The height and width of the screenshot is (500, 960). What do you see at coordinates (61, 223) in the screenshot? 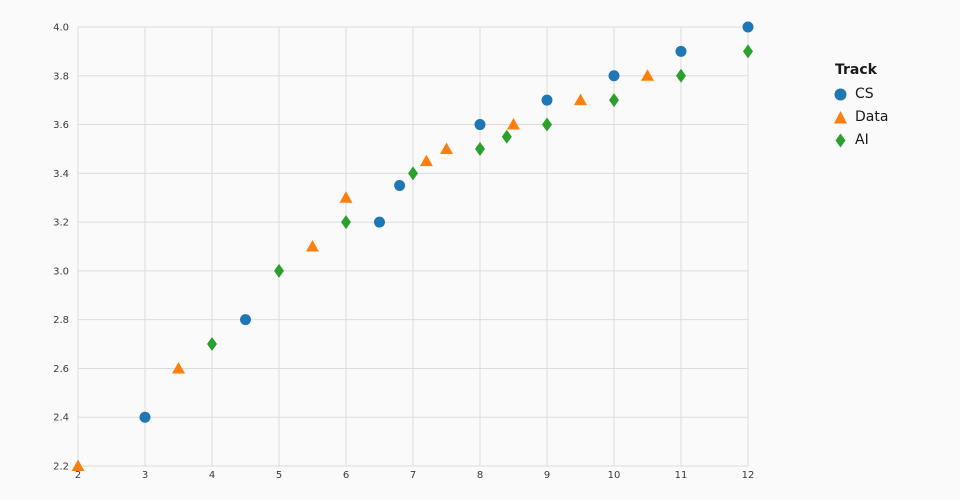
I see `y-tick-label: 3.2` at bounding box center [61, 223].